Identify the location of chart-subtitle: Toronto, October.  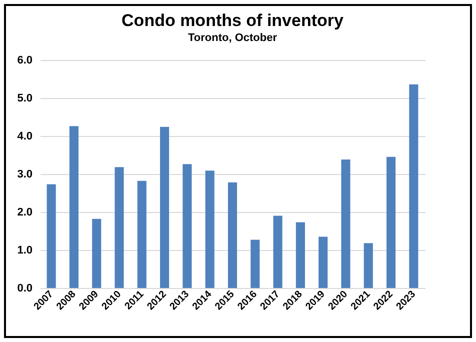
(233, 38).